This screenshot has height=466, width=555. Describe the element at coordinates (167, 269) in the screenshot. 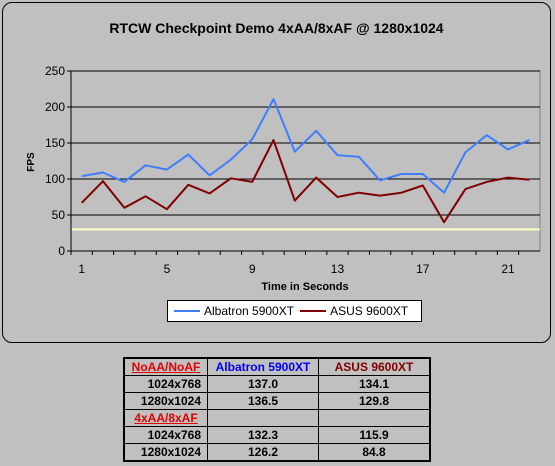

I see `x-tick-label-5: 5` at that location.